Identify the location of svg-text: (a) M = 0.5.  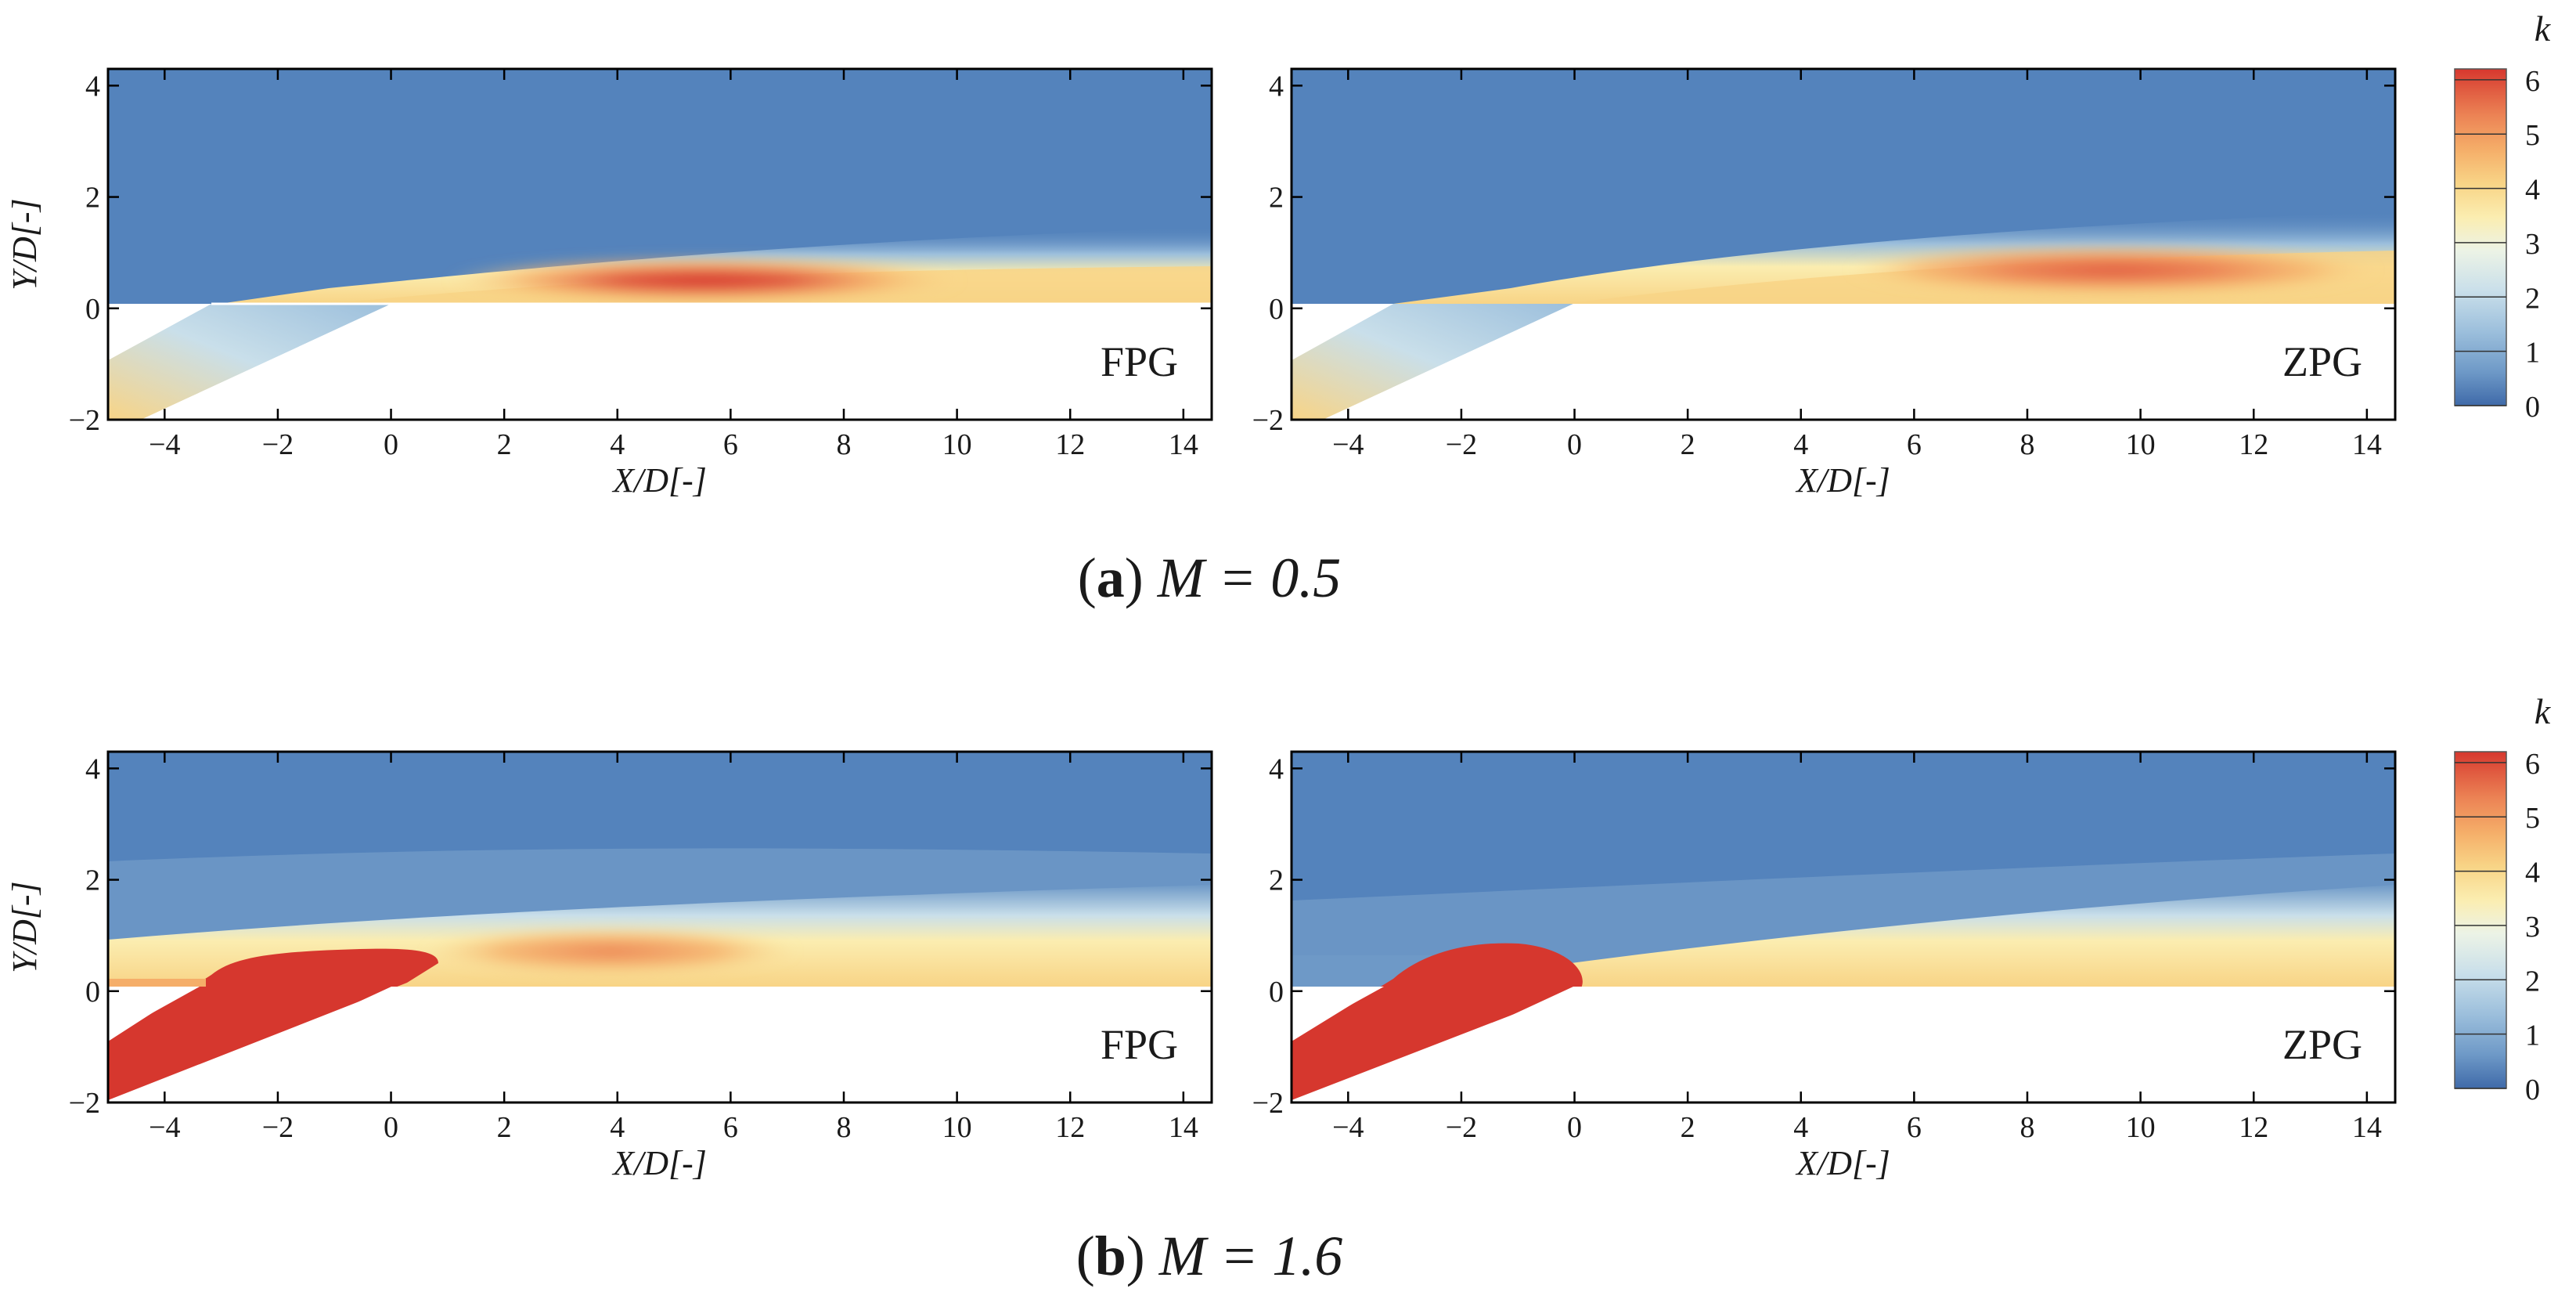
(1210, 578).